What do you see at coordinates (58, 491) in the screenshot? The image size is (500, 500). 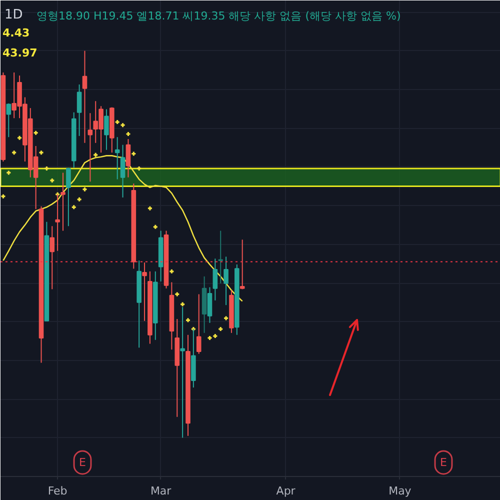 I see `x-tick-label: Feb` at bounding box center [58, 491].